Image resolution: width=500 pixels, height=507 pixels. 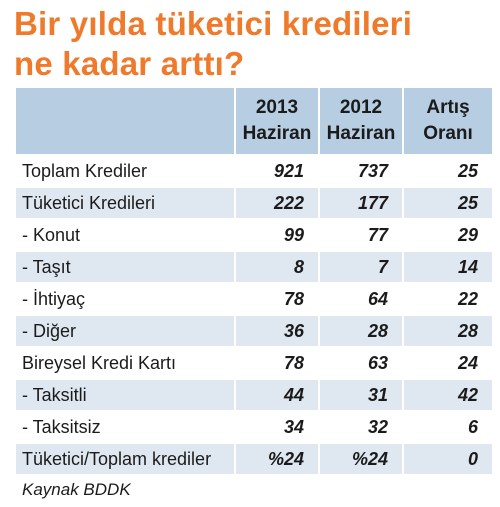 I want to click on row-label: Tüketici/Toplam krediler, so click(x=125, y=458).